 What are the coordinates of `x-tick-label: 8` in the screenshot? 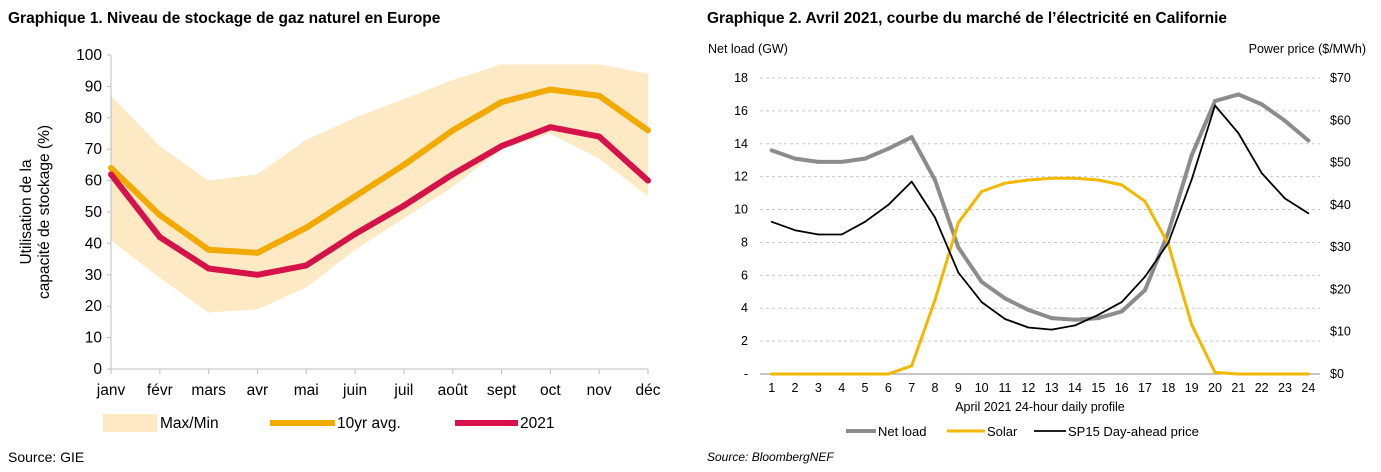 It's located at (935, 388).